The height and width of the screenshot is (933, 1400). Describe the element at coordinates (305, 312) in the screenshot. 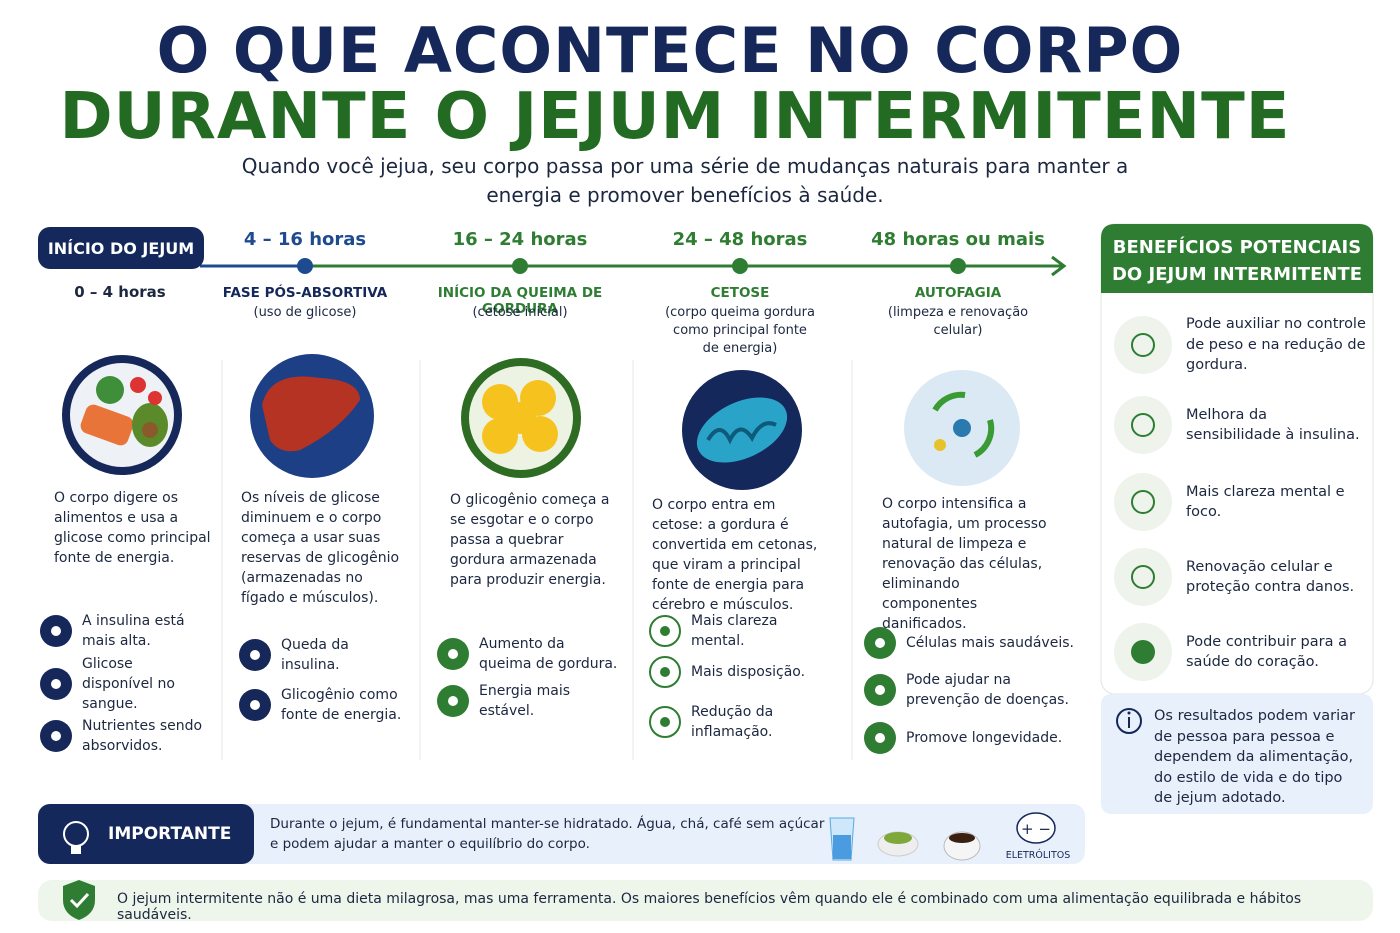

I see `stage-note: (uso de glicose)` at that location.